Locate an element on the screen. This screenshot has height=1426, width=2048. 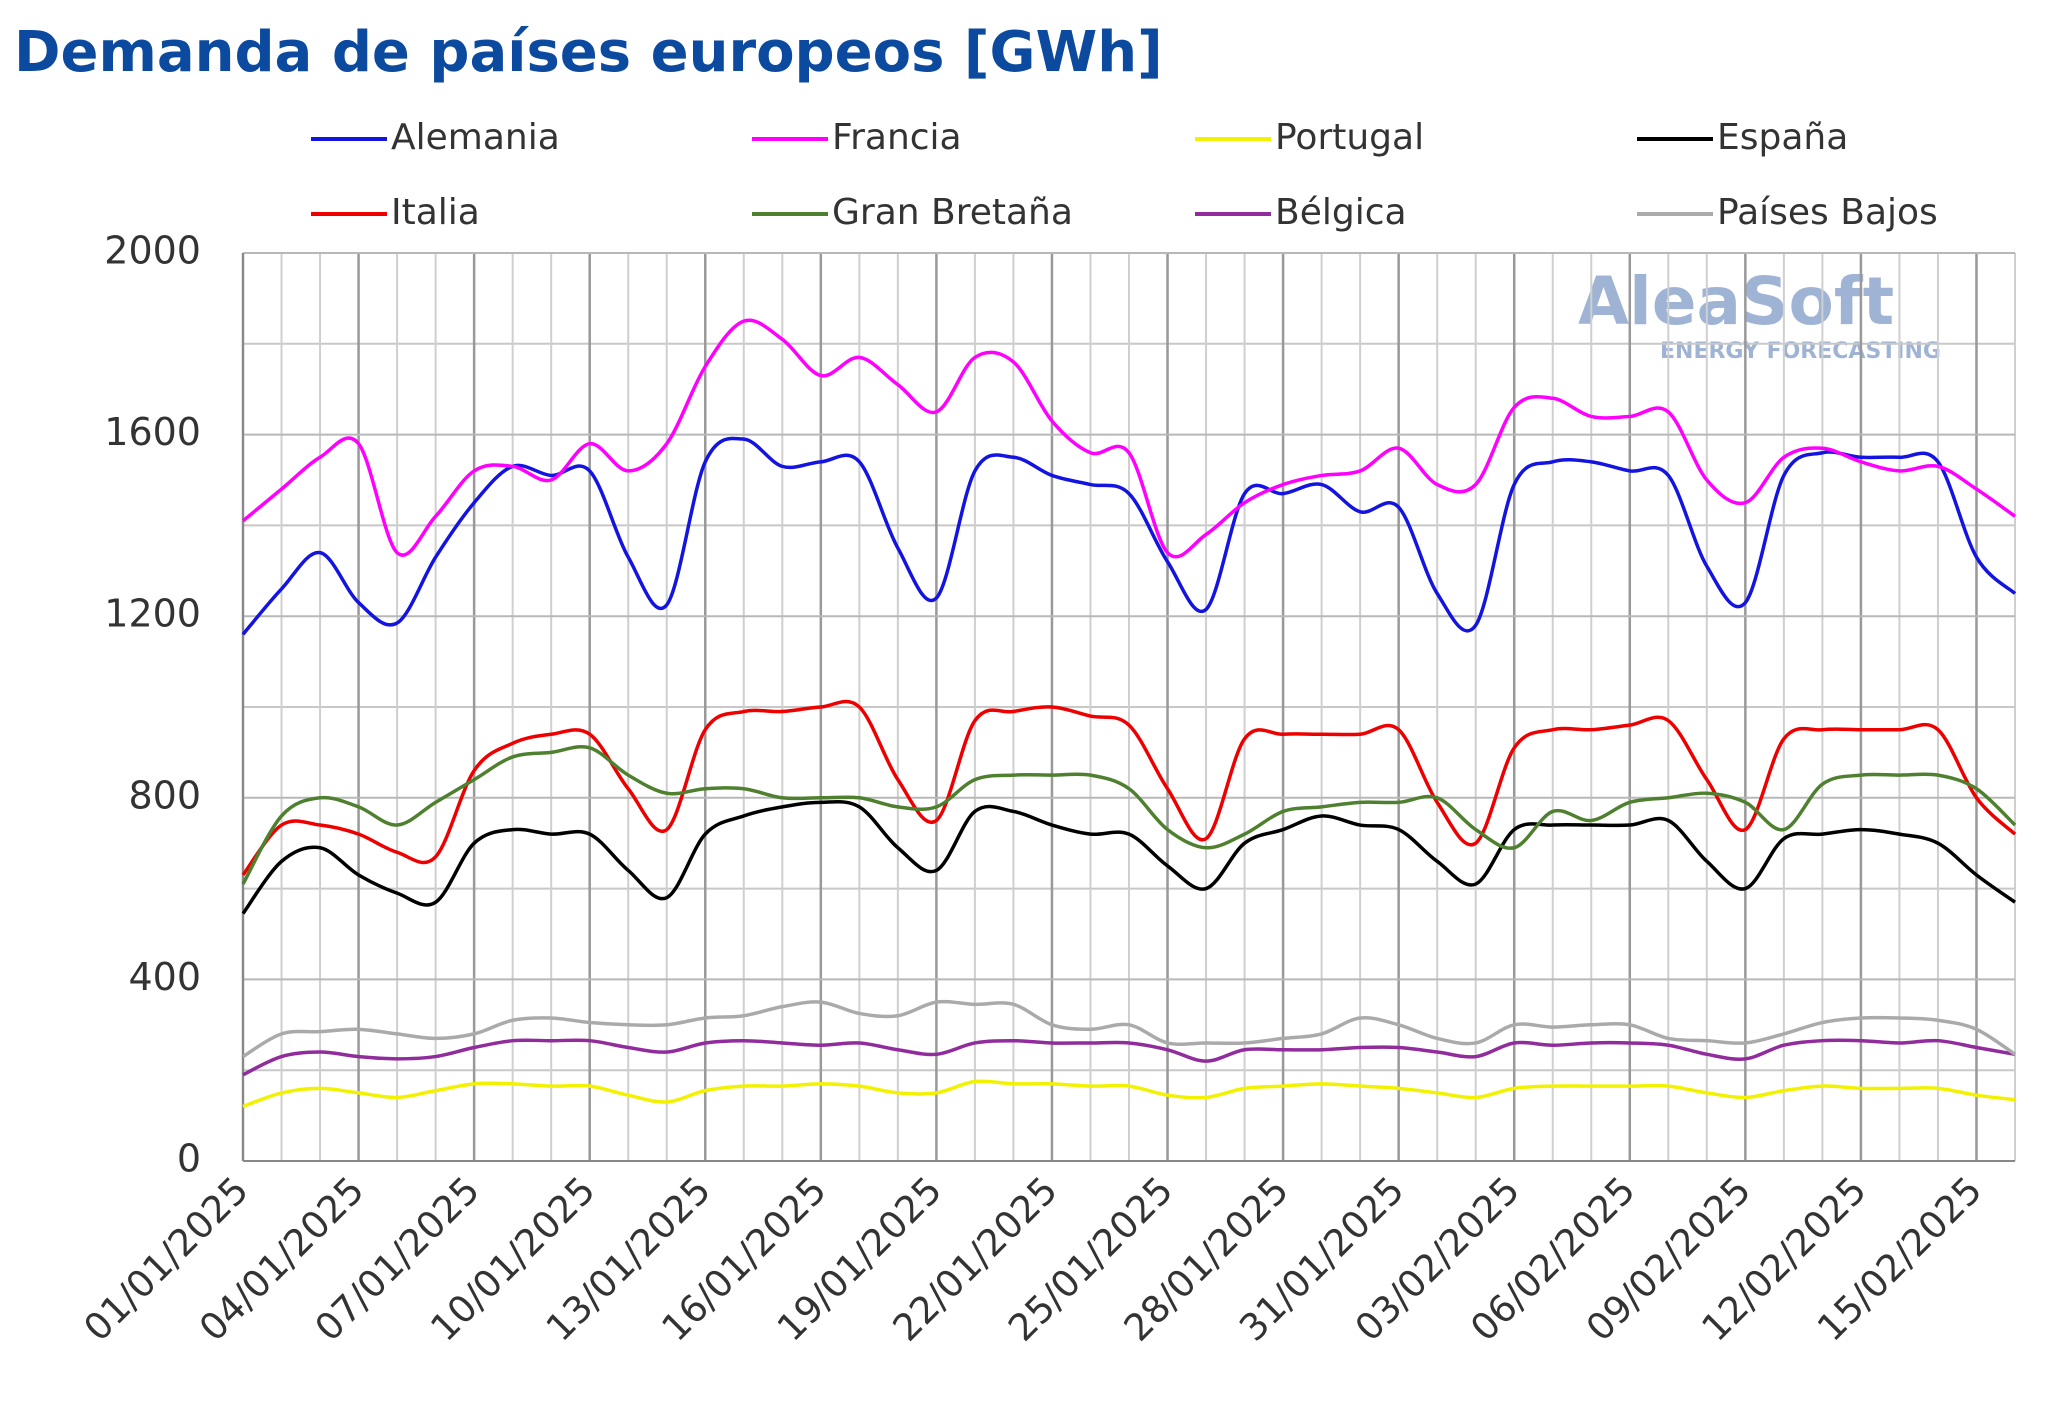
y-tick-label: 1200 is located at coordinates (152, 614).